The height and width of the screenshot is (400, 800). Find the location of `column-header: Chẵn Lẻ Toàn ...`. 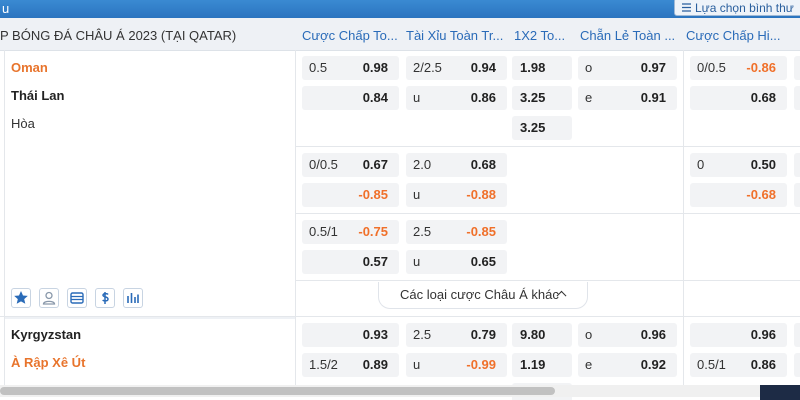

column-header: Chẵn Lẻ Toàn ... is located at coordinates (628, 35).